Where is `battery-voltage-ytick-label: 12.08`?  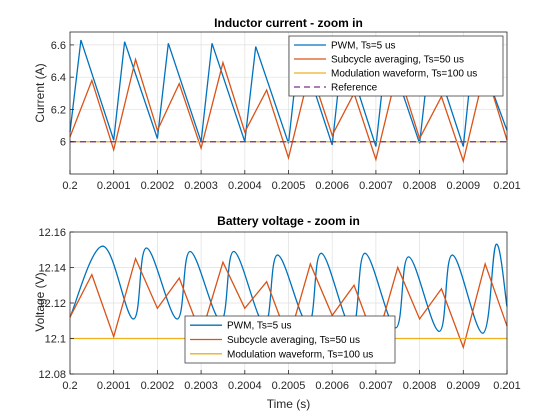
battery-voltage-ytick-label: 12.08 is located at coordinates (52, 375).